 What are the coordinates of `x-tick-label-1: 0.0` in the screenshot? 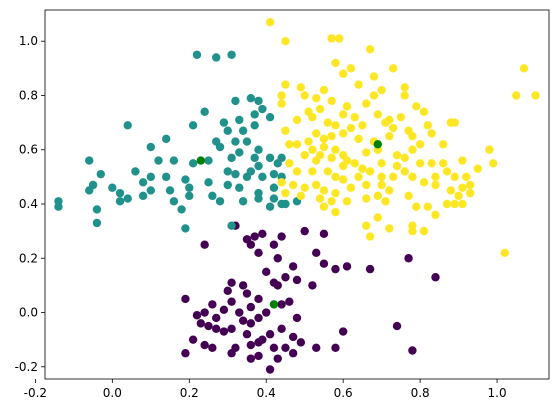 It's located at (112, 393).